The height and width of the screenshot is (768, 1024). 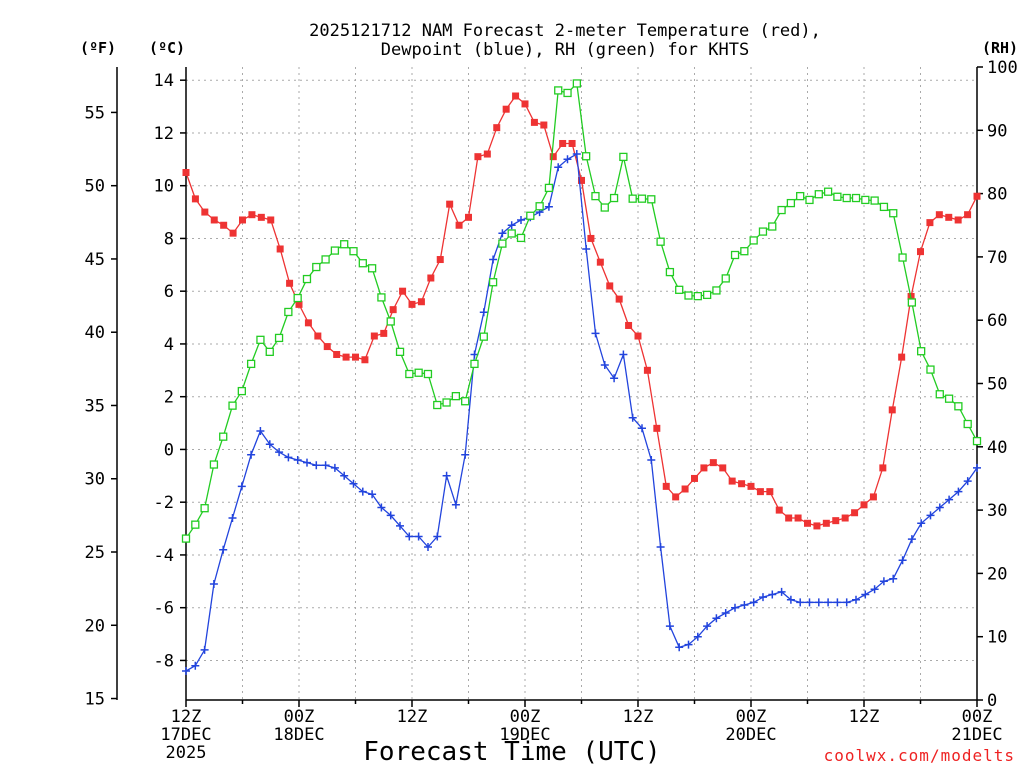 What do you see at coordinates (164, 134) in the screenshot?
I see `celsius-tick-label: 12` at bounding box center [164, 134].